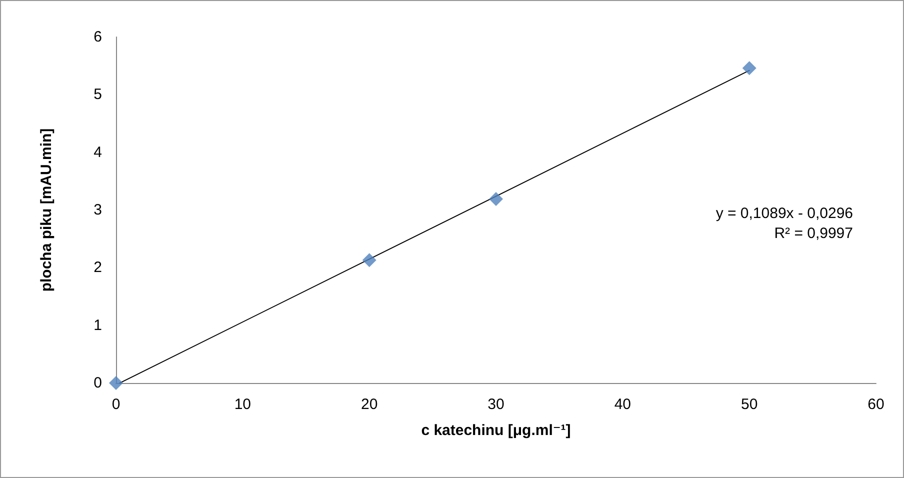 The width and height of the screenshot is (904, 478). I want to click on y-tick-label: 0, so click(98, 383).